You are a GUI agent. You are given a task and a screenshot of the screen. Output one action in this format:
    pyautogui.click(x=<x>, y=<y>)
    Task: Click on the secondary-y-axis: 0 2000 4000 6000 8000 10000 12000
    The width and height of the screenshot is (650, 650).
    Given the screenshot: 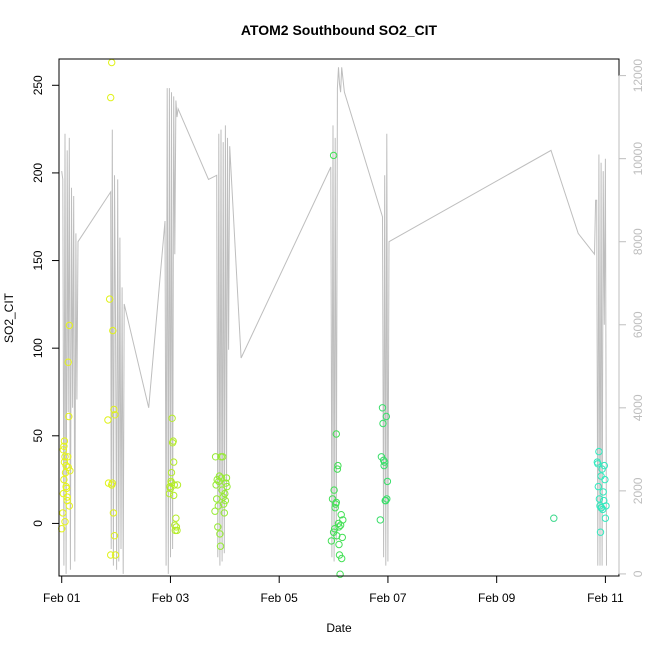 What is the action you would take?
    pyautogui.click(x=631, y=318)
    